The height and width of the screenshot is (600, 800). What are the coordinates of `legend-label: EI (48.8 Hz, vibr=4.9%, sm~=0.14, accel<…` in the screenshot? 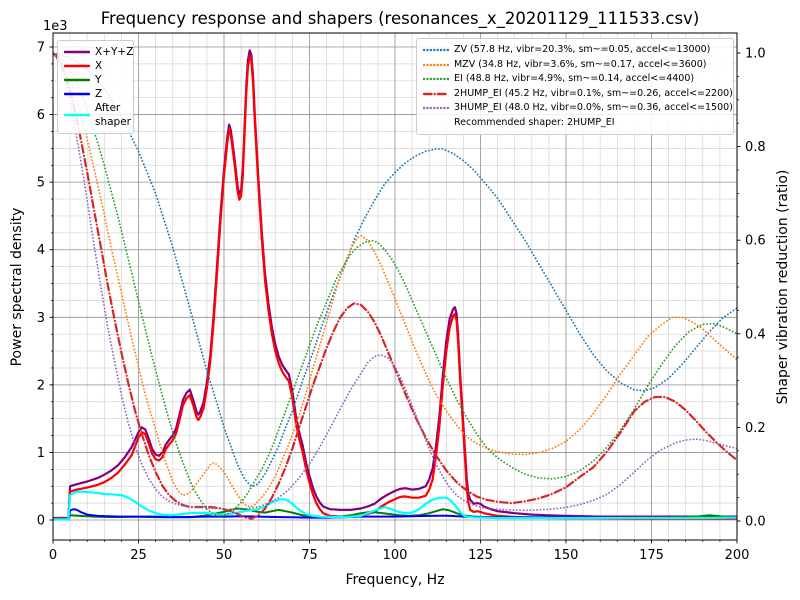 It's located at (574, 78).